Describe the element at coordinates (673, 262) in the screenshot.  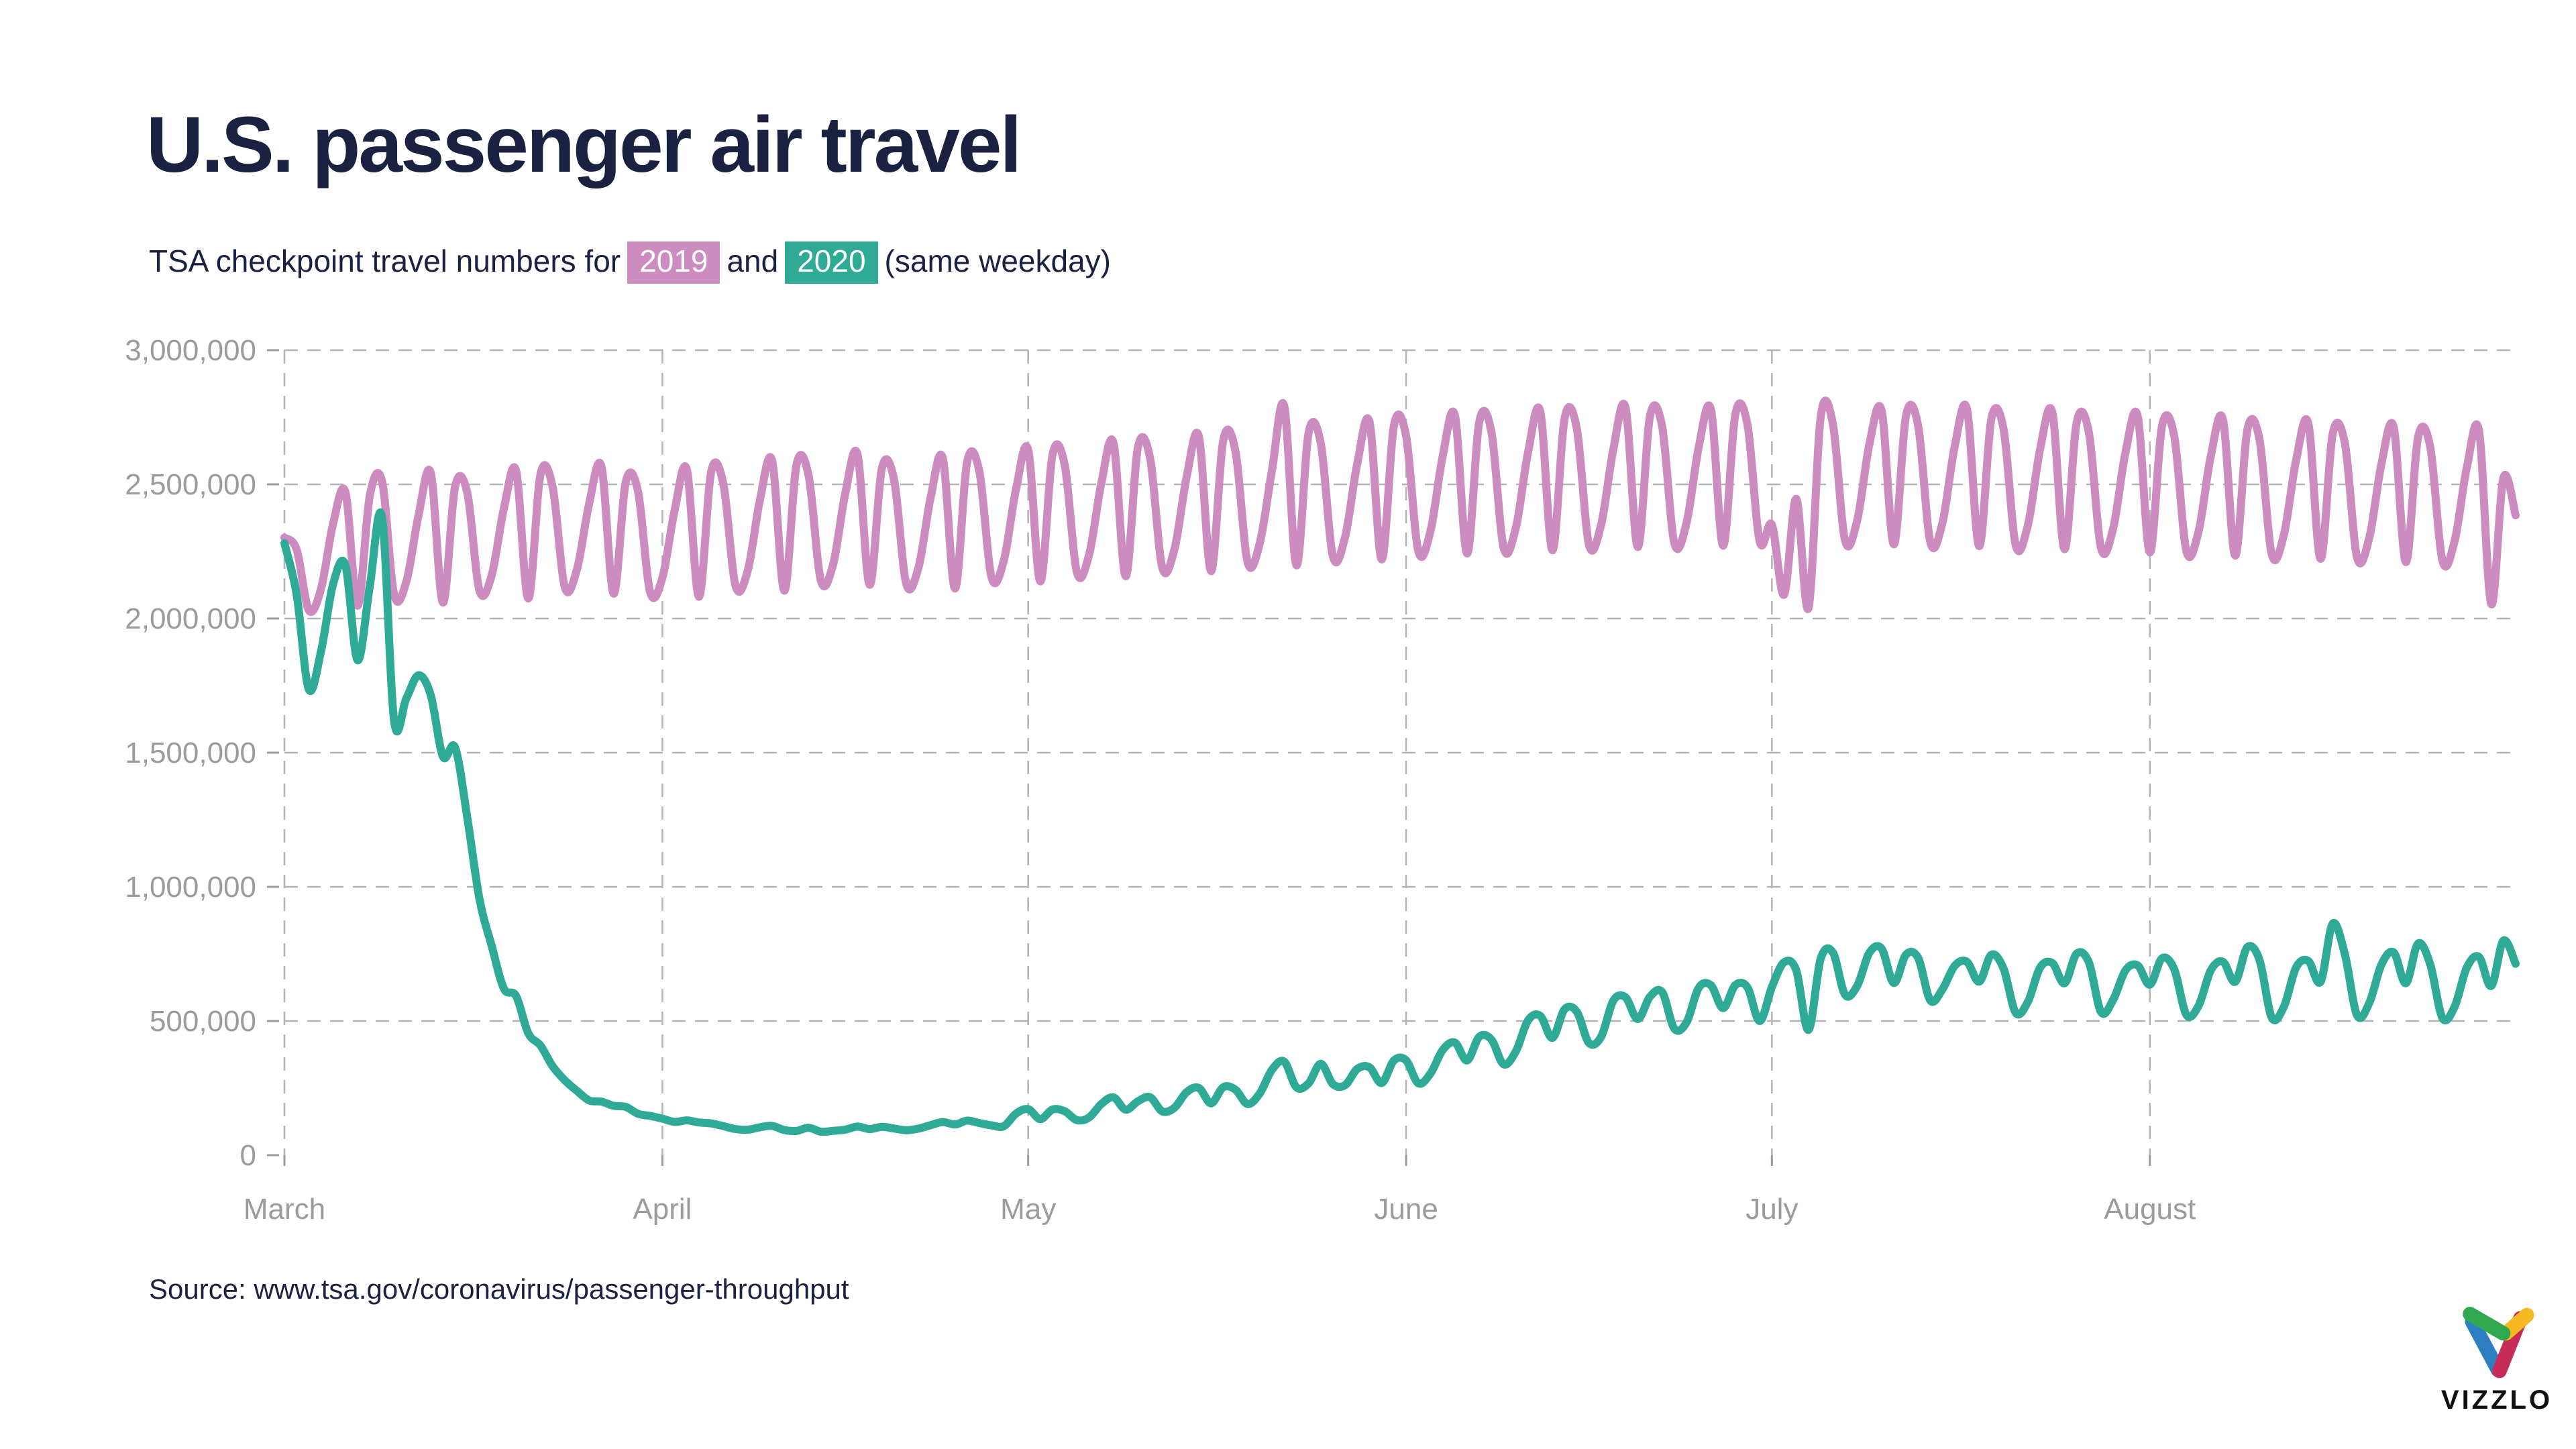
I see `legend-chip-2019: 2019` at that location.